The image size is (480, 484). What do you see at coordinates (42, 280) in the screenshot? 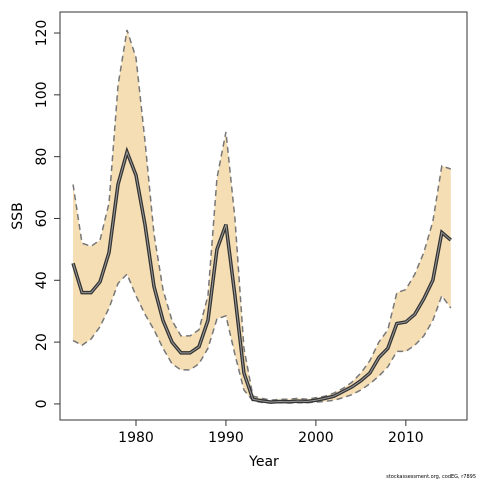
I see `y-tick-label: 40` at bounding box center [42, 280].